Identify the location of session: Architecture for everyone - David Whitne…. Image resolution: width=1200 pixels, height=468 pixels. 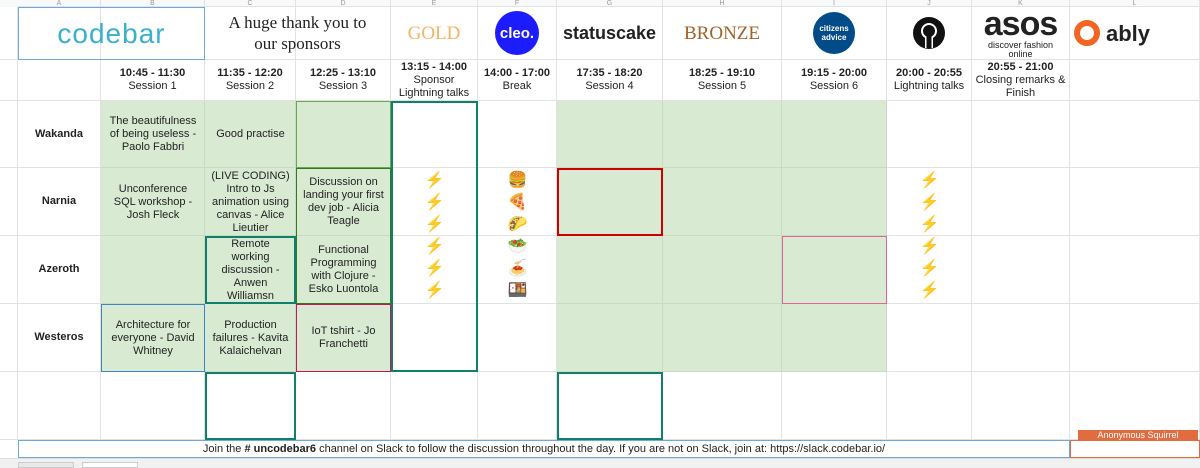
(153, 337).